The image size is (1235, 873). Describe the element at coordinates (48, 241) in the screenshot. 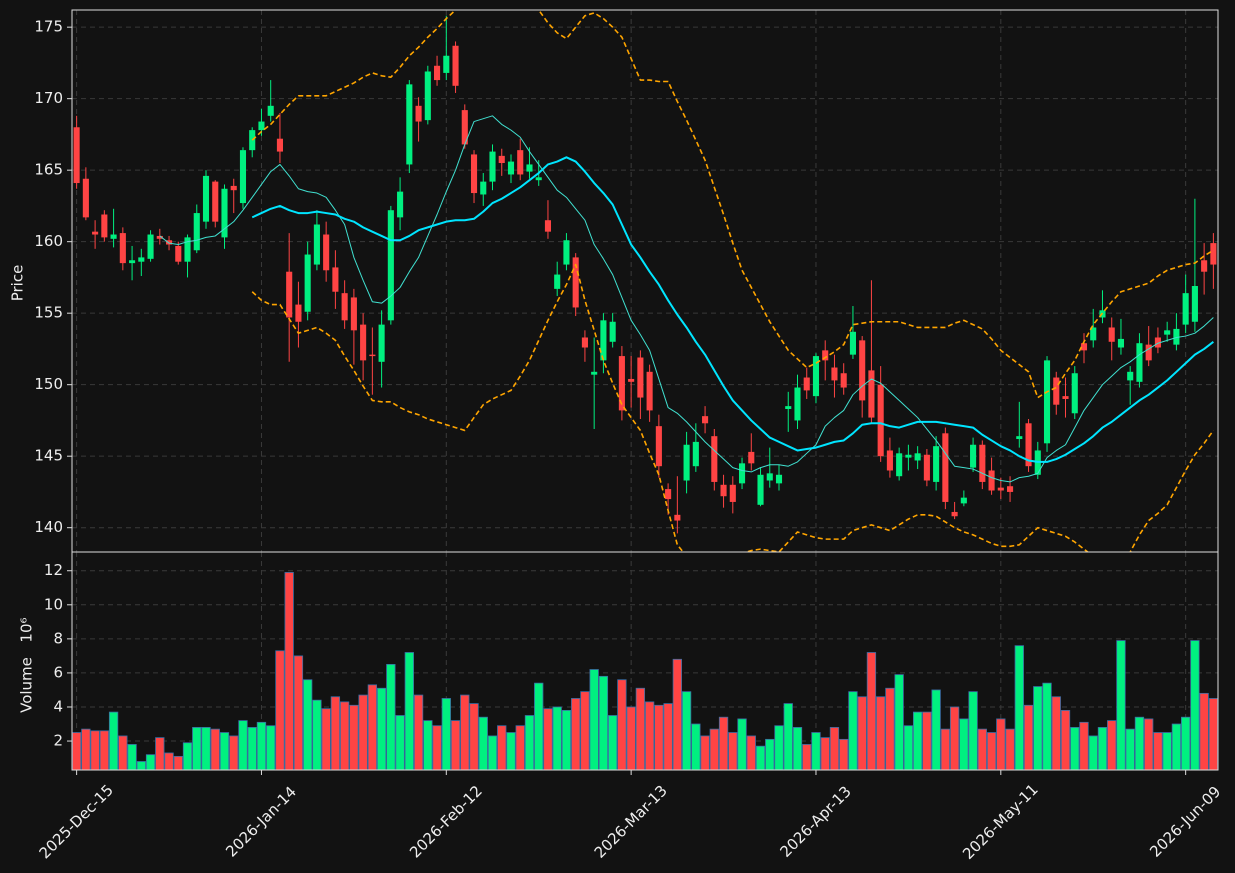

I see `y-tick-label: 160` at that location.